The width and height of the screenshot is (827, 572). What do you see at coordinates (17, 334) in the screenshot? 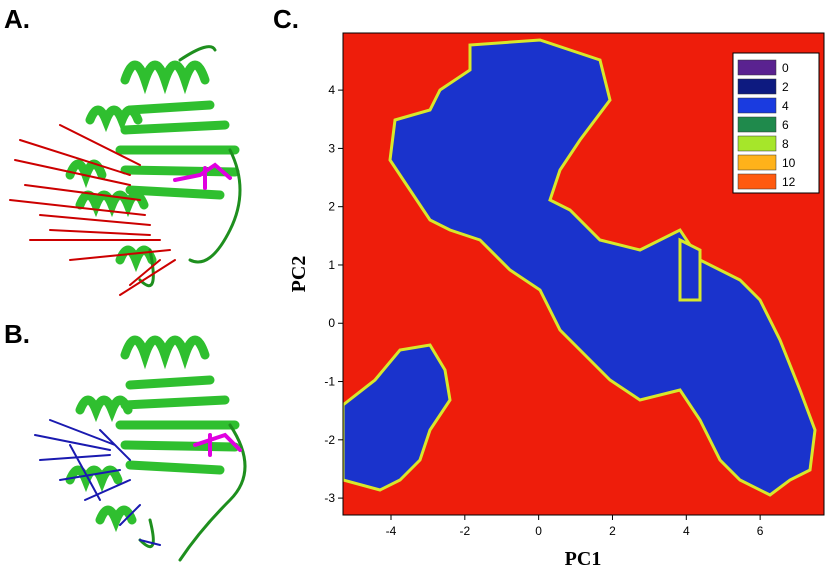
I see `panel-label: B.` at bounding box center [17, 334].